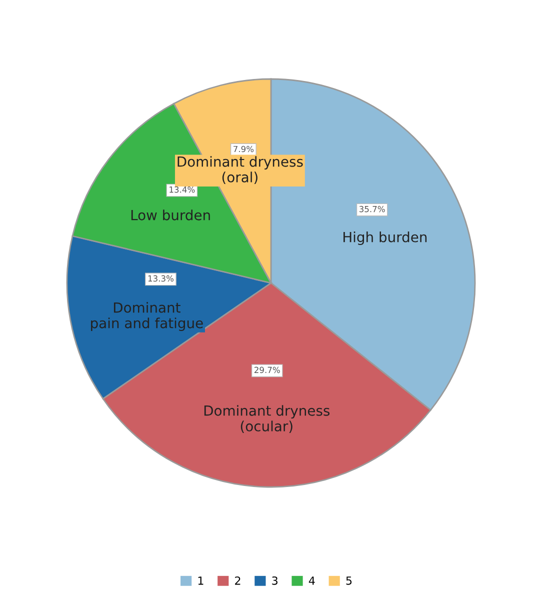 Image resolution: width=533 pixels, height=597 pixels. What do you see at coordinates (240, 170) in the screenshot?
I see `text: Dominant dryness (oral)` at bounding box center [240, 170].